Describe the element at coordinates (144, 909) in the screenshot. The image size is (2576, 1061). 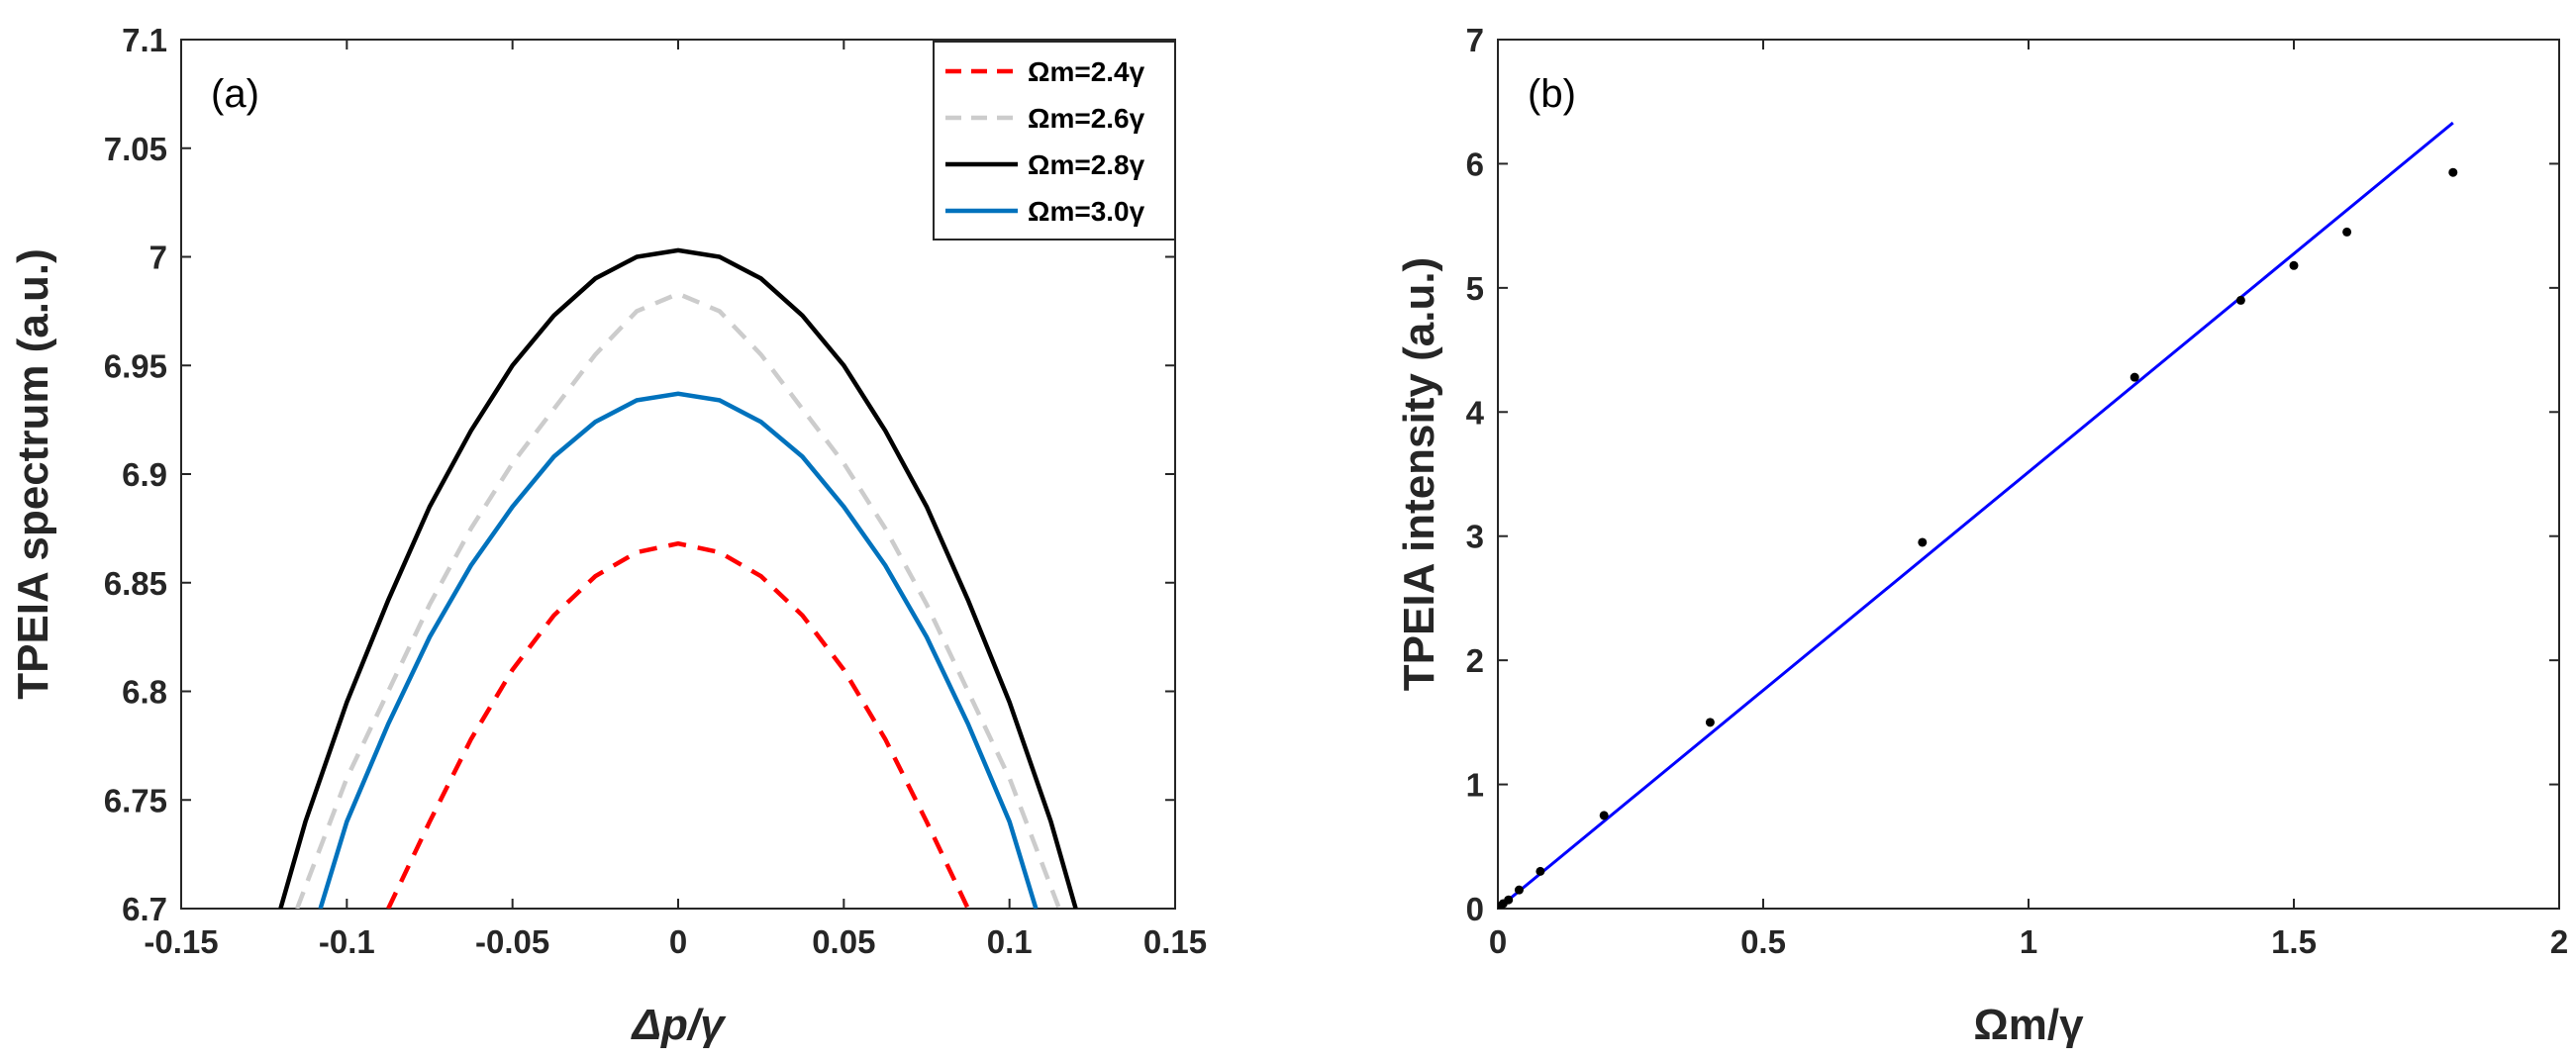
I see `y-tick-label: 6.7` at that location.